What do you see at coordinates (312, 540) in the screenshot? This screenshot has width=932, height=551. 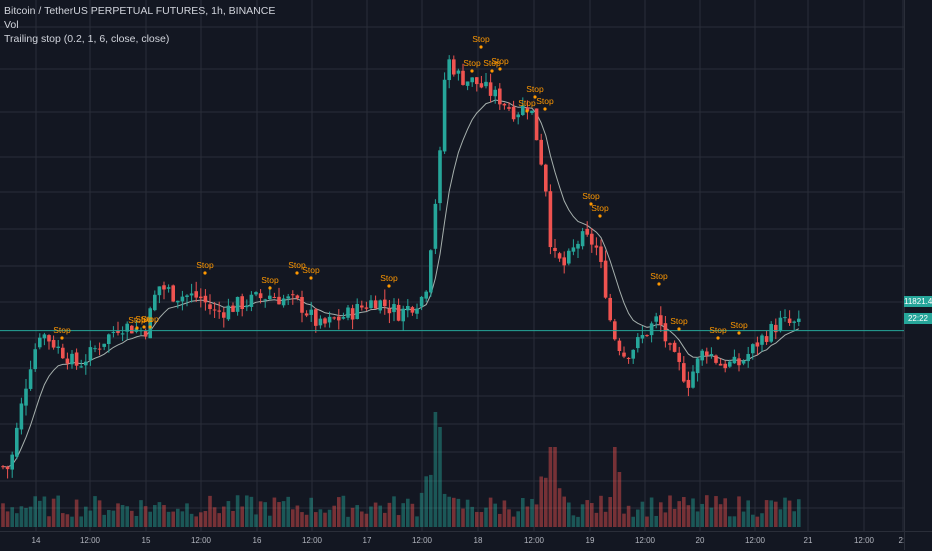 I see `time-tick-label: 12:00` at bounding box center [312, 540].